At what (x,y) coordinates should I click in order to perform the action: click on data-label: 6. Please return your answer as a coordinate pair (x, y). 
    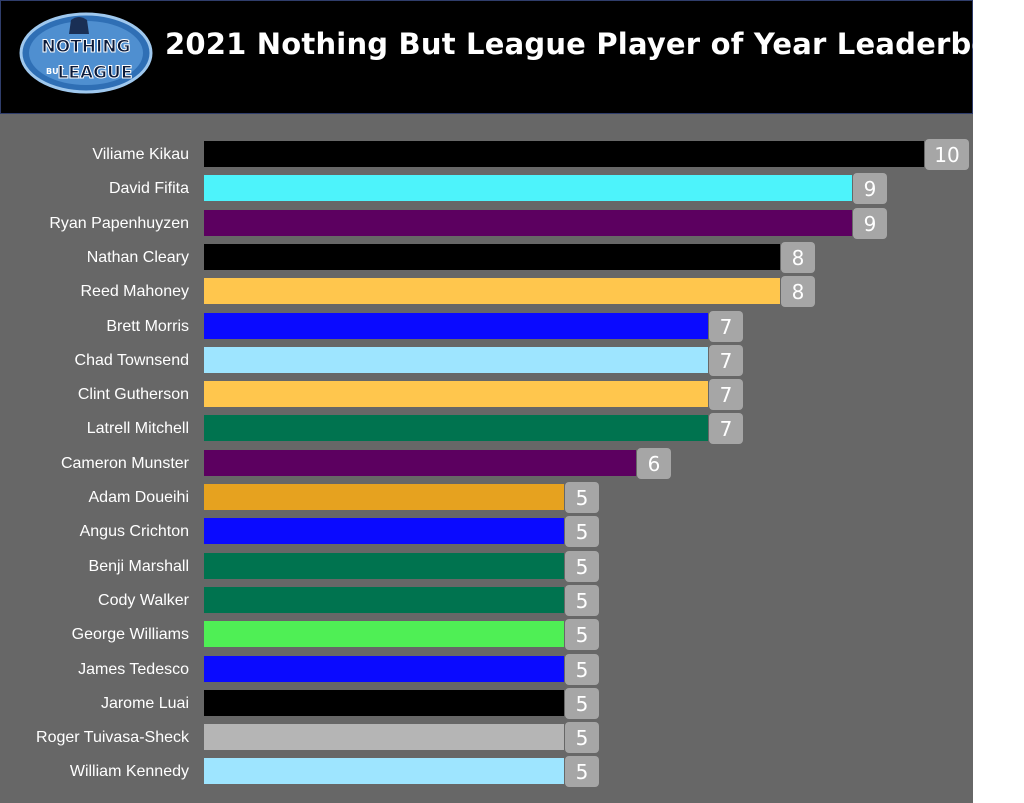
    Looking at the image, I should click on (654, 464).